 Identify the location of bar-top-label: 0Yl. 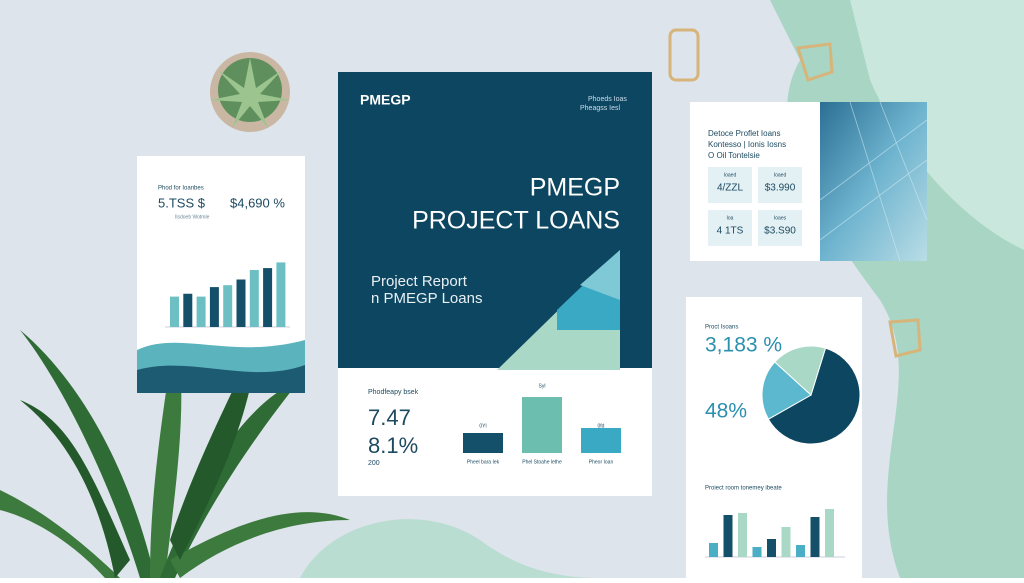
(482, 426).